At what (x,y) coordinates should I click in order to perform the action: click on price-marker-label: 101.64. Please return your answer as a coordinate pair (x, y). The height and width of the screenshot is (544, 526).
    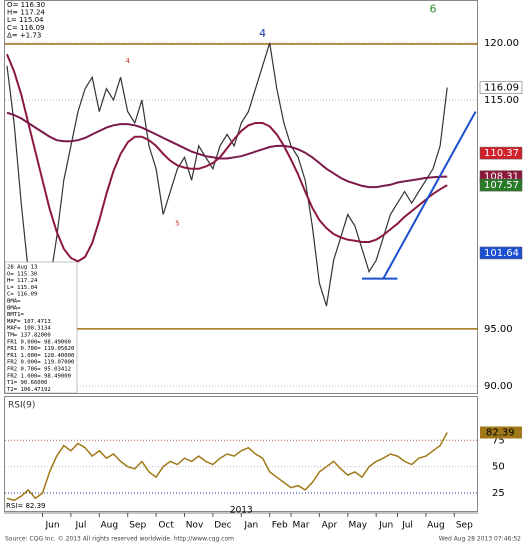
    Looking at the image, I should click on (501, 253).